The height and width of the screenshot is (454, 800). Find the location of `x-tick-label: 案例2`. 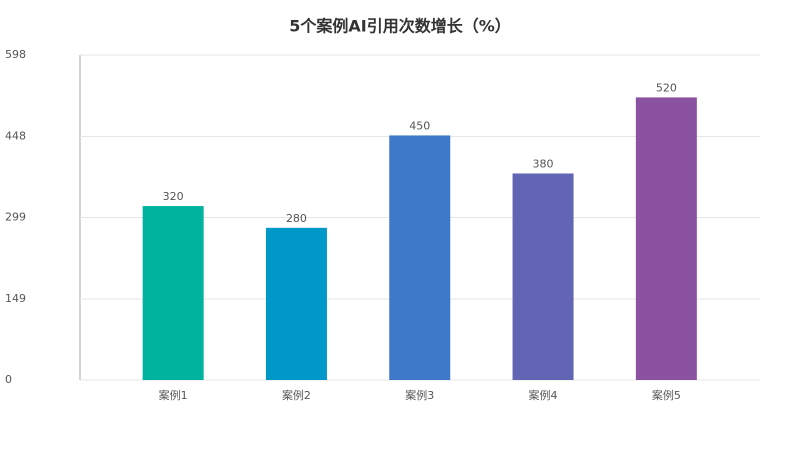

x-tick-label: 案例2 is located at coordinates (296, 395).